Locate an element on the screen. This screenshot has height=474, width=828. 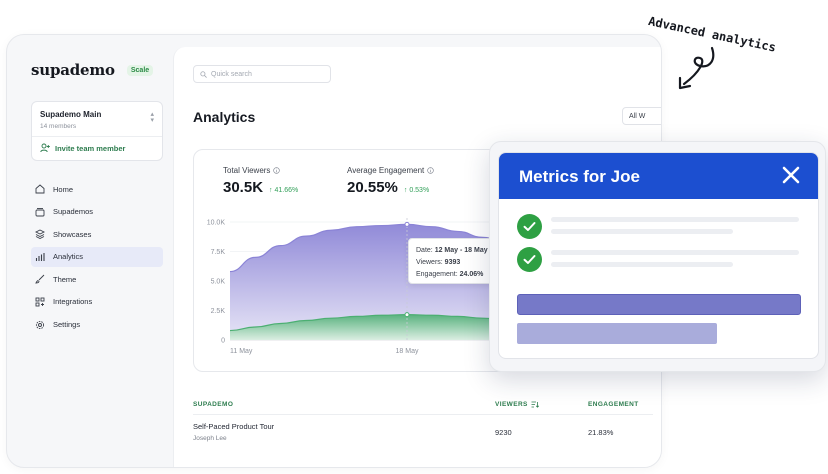
viewers-value: 9230 is located at coordinates (503, 432).